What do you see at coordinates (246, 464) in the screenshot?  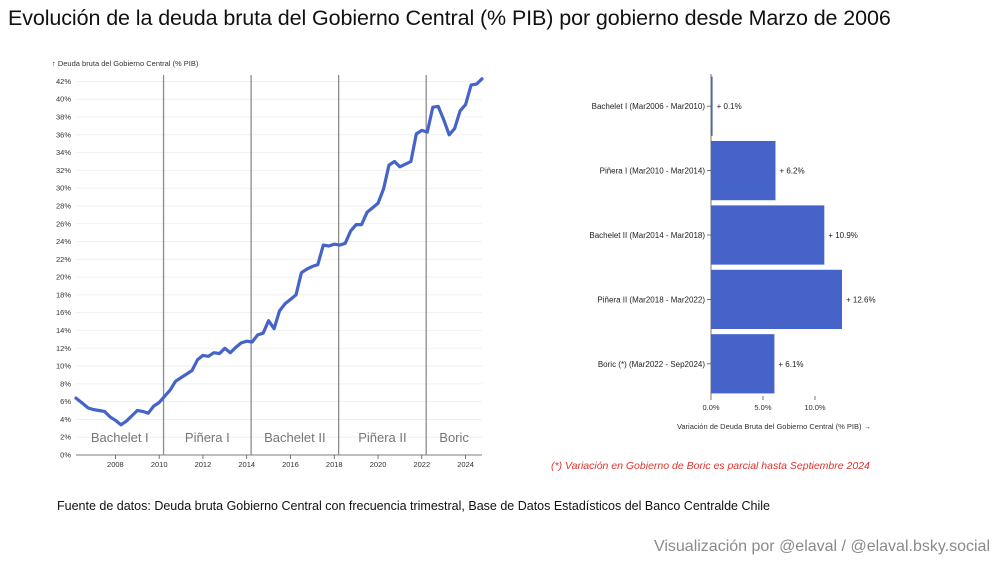 I see `x-tick-label: 2014` at bounding box center [246, 464].